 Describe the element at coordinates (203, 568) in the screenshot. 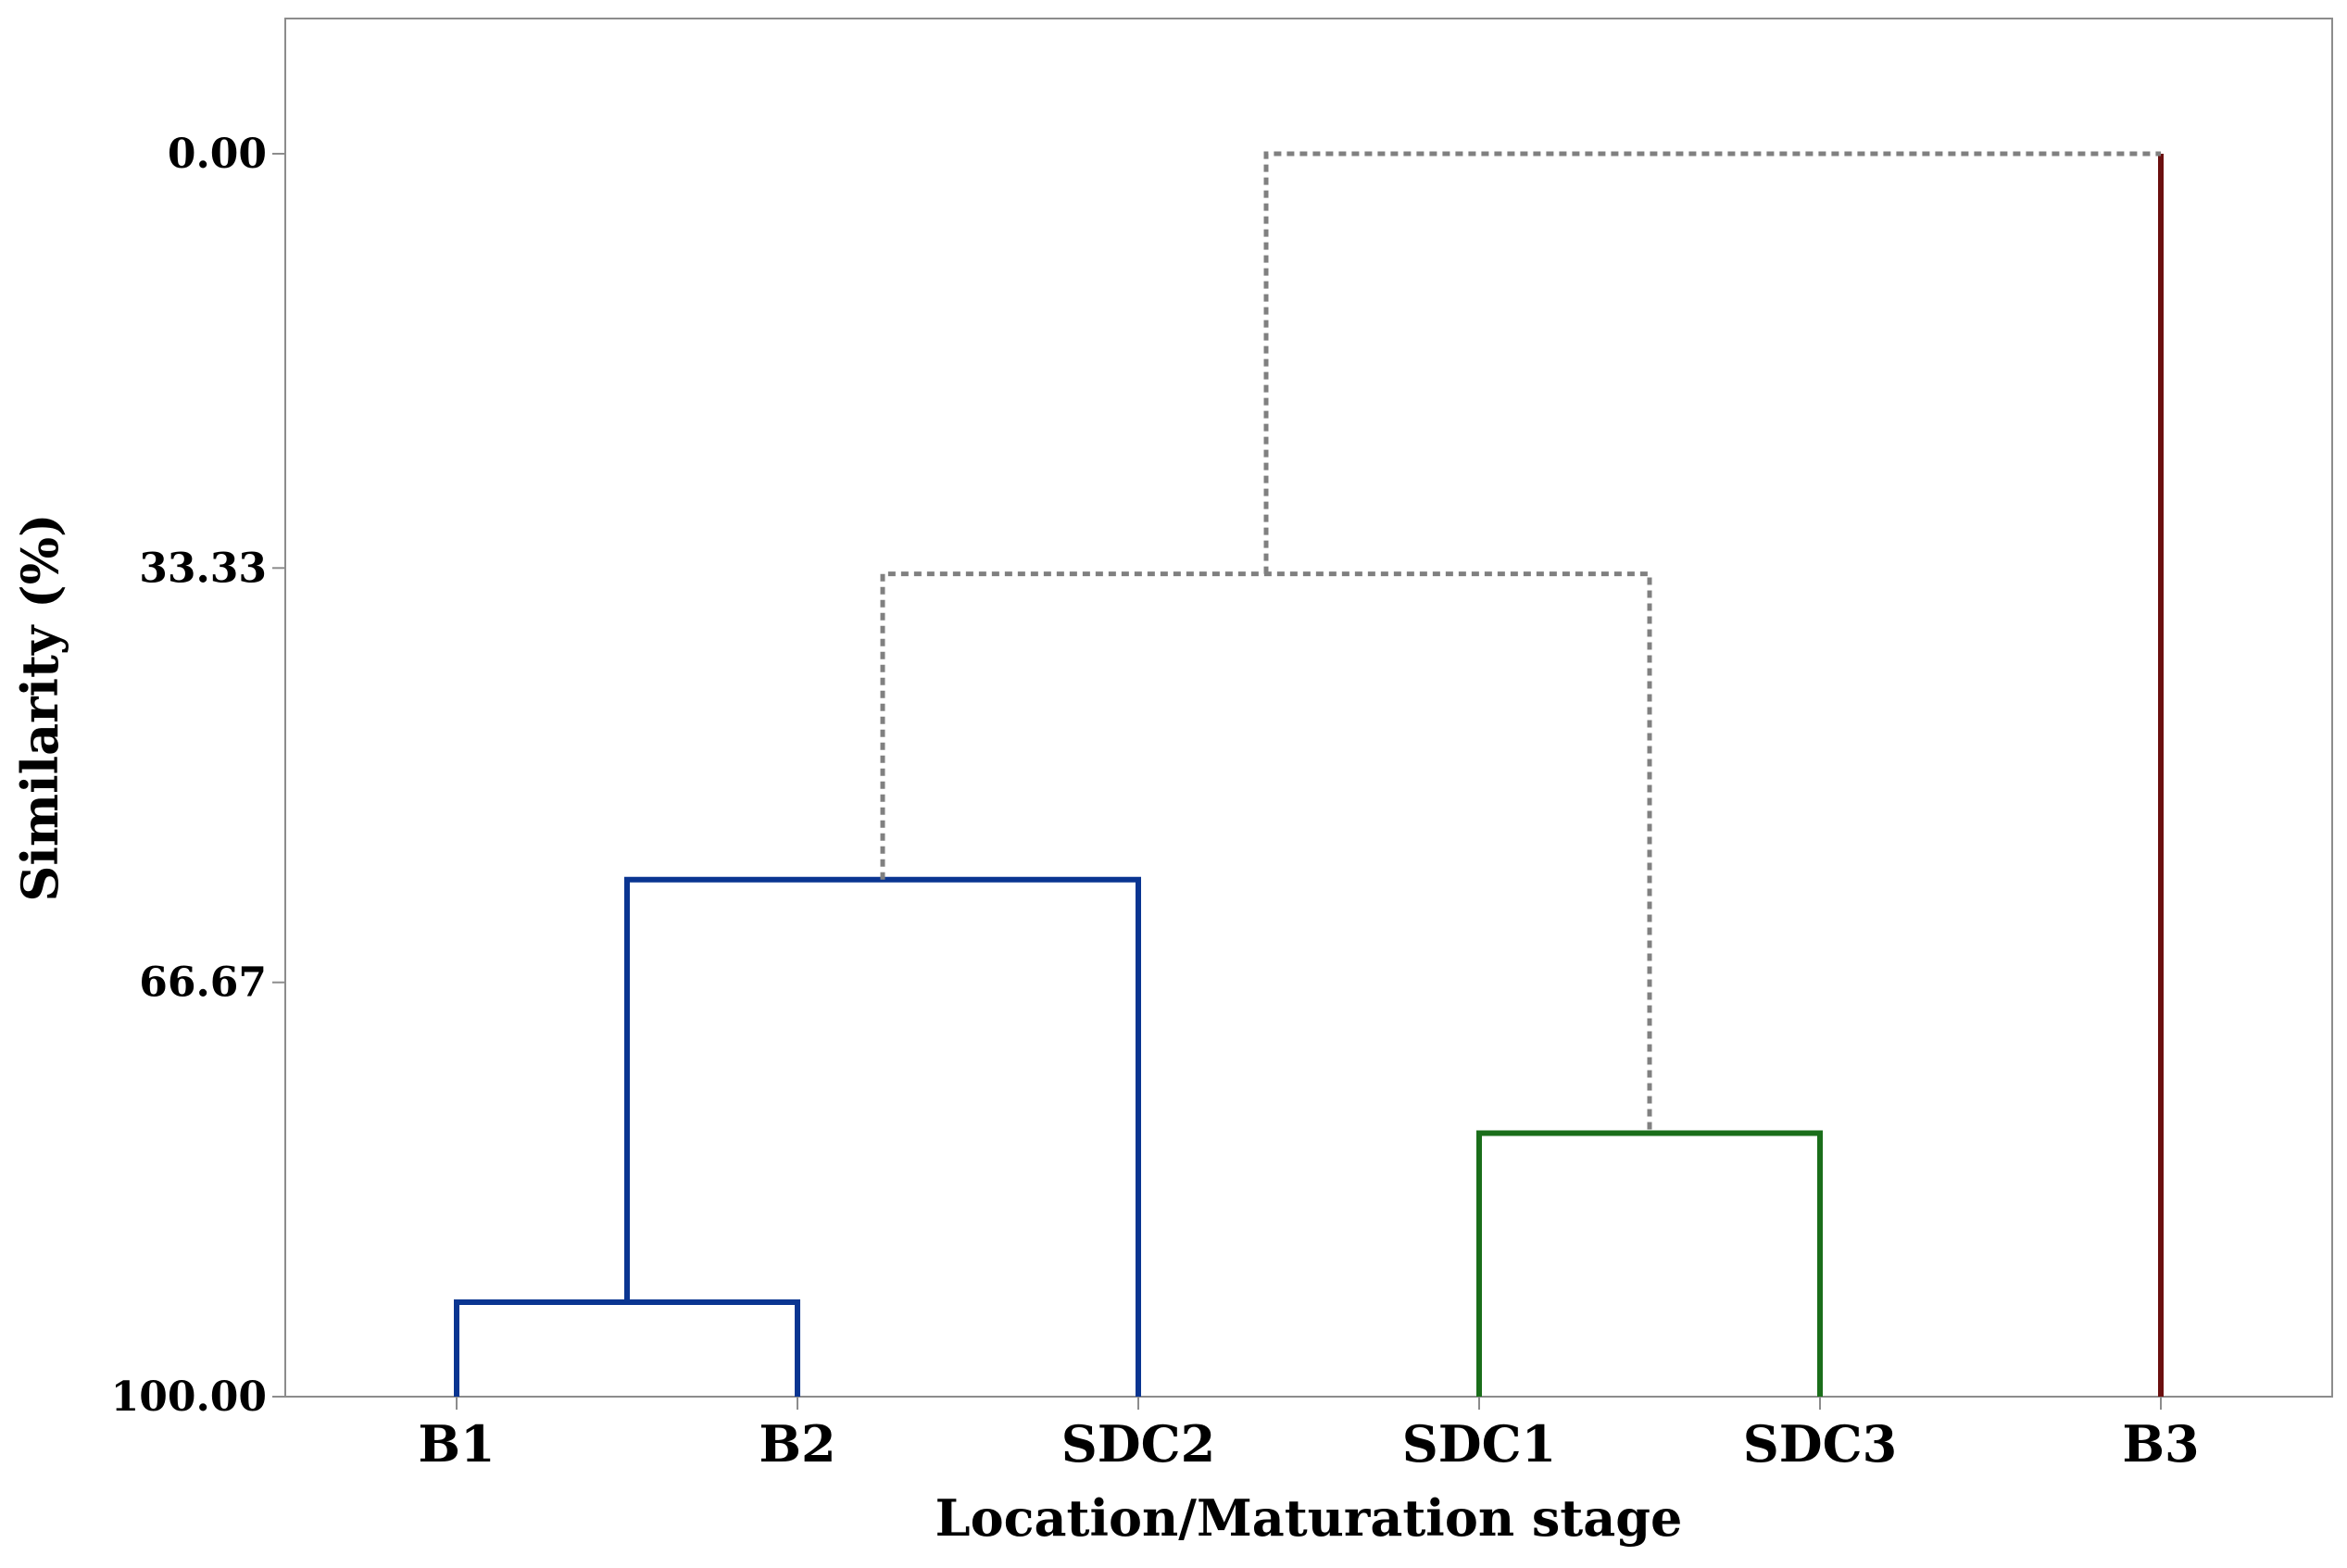

I see `y-tick-label-1: 33.33` at that location.